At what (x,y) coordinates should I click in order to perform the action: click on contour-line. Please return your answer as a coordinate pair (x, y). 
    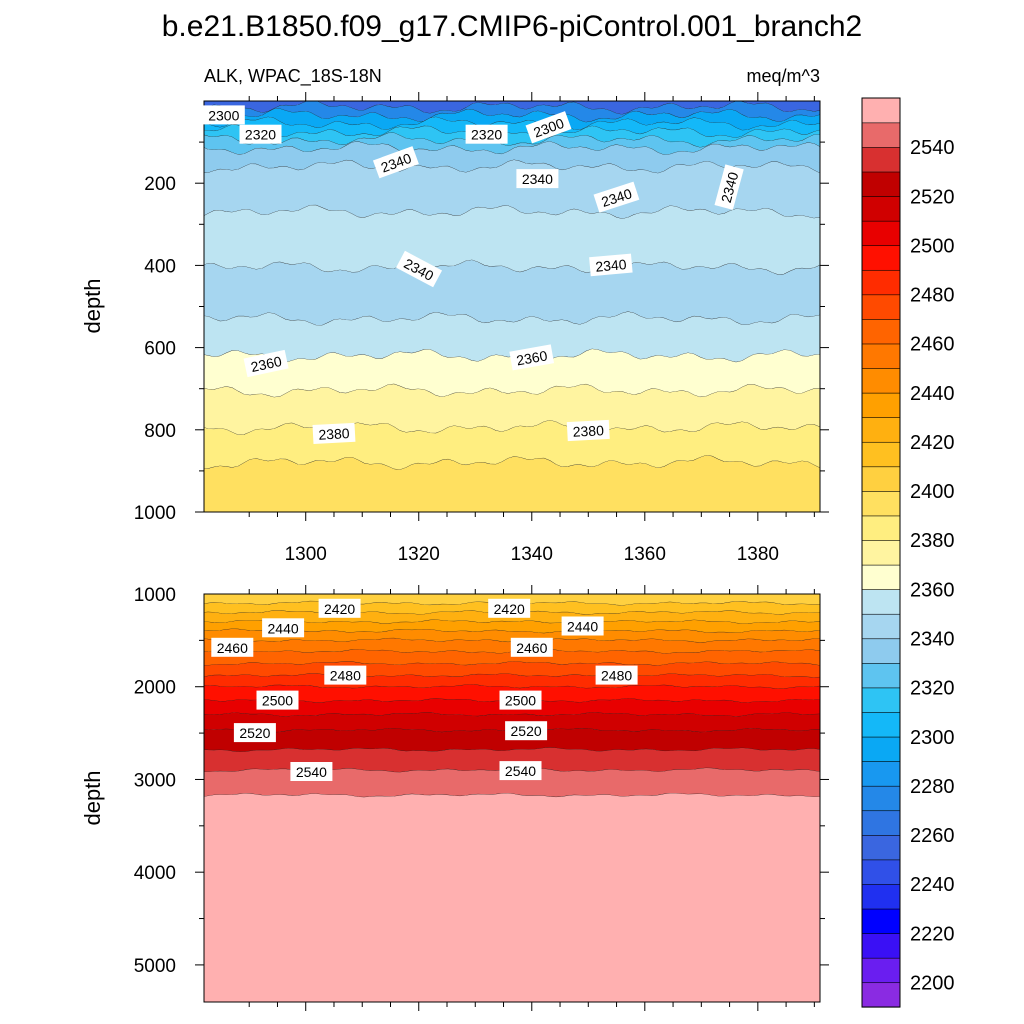
    Looking at the image, I should click on (512, 687).